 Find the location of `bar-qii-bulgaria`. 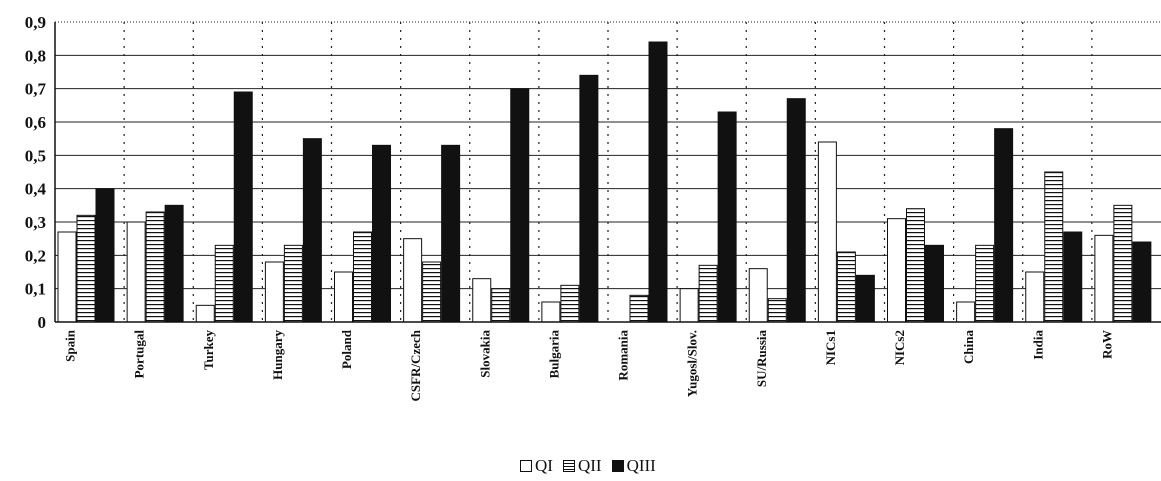

bar-qii-bulgaria is located at coordinates (570, 303).